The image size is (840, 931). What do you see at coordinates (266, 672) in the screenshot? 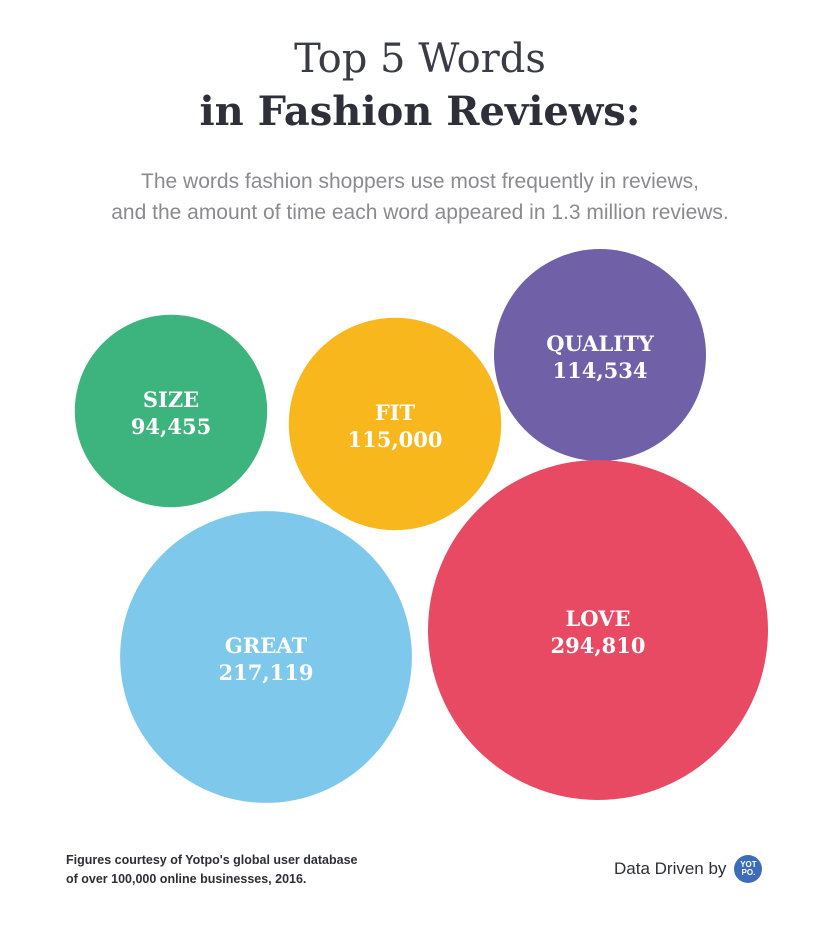
I see `bubble-value-great: 217,119` at bounding box center [266, 672].